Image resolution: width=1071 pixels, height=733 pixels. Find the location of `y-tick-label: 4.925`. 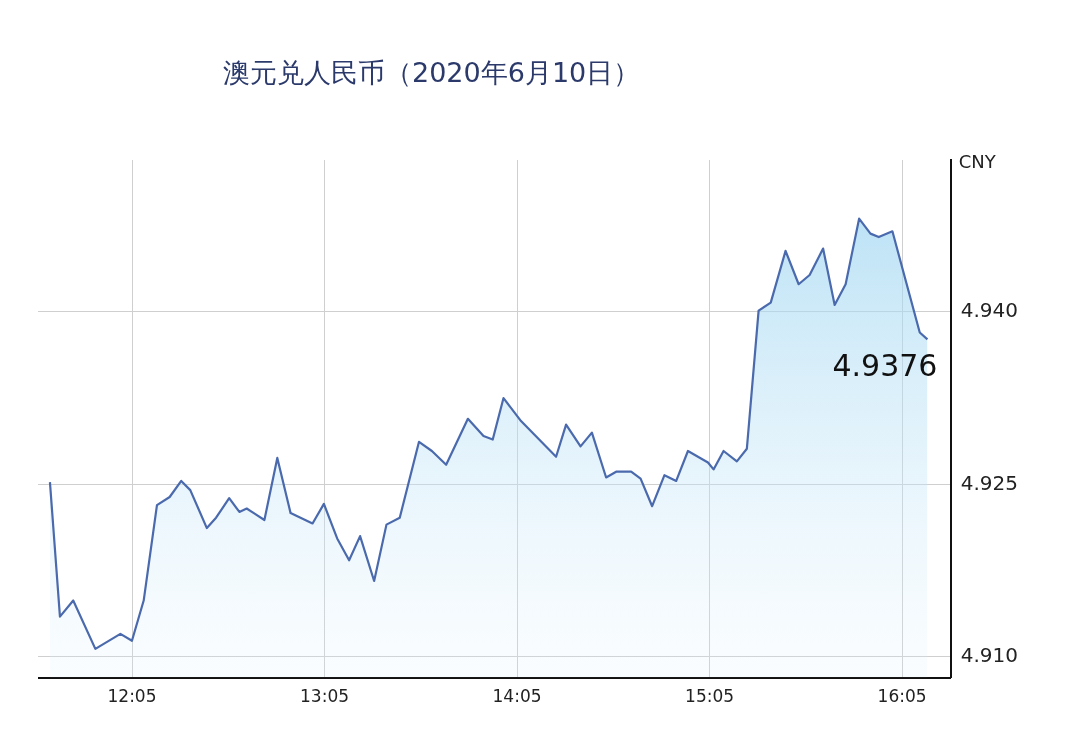

y-tick-label: 4.925 is located at coordinates (989, 482).